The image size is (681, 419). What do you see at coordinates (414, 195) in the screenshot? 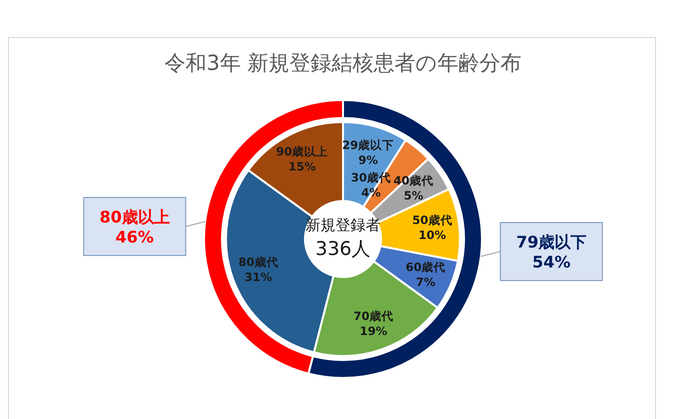
I see `data-label: 5%` at bounding box center [414, 195].